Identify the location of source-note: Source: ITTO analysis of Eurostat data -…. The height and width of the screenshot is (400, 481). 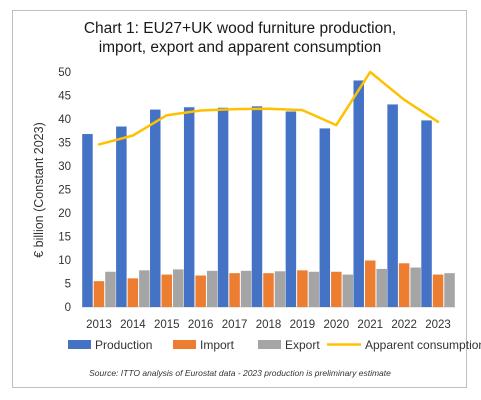
(240, 373).